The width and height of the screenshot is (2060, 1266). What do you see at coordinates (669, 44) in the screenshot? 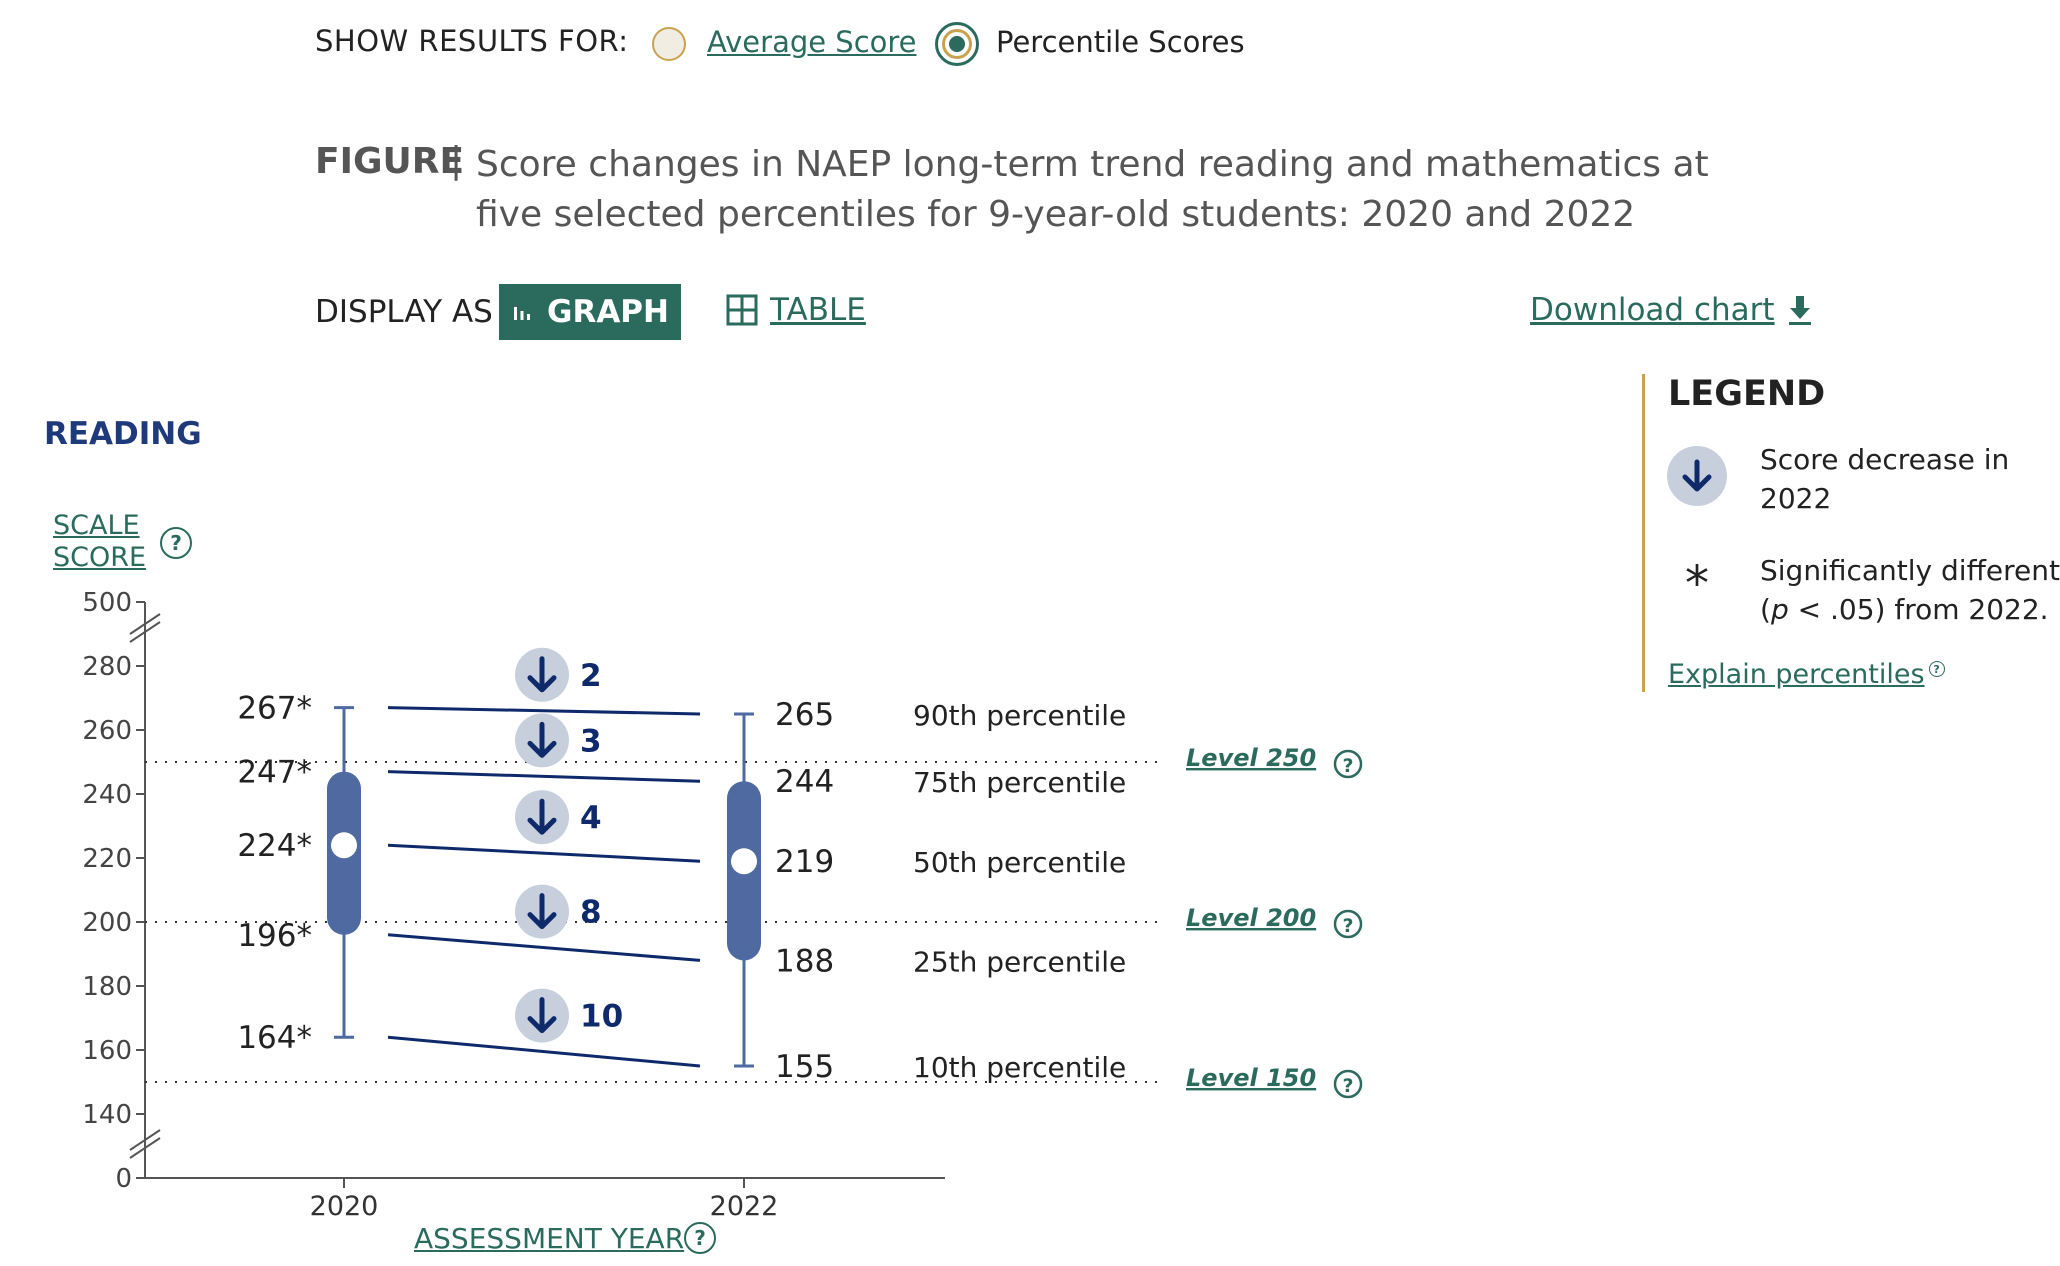
I see `average-score-radio` at bounding box center [669, 44].